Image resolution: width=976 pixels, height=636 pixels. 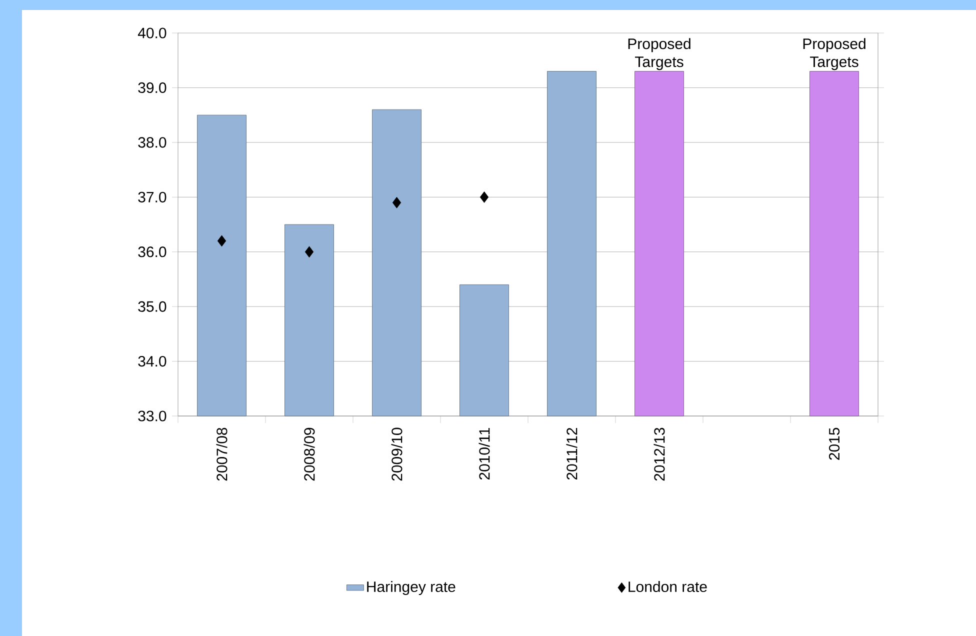 What do you see at coordinates (152, 33) in the screenshot?
I see `y-tick-label: 40.0` at bounding box center [152, 33].